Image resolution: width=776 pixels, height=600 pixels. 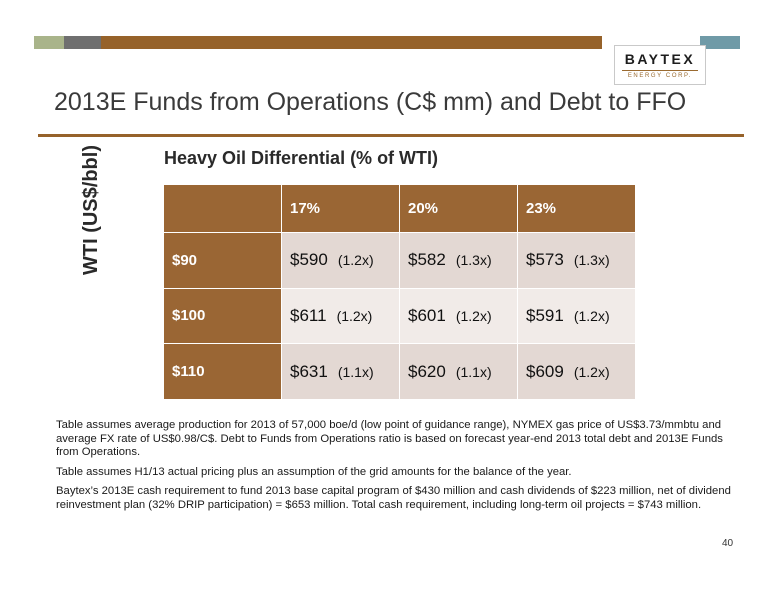 I want to click on table-row: $100 $611 (1.2x) $601 (1.2x) $591 (1.2x), so click(x=399, y=316).